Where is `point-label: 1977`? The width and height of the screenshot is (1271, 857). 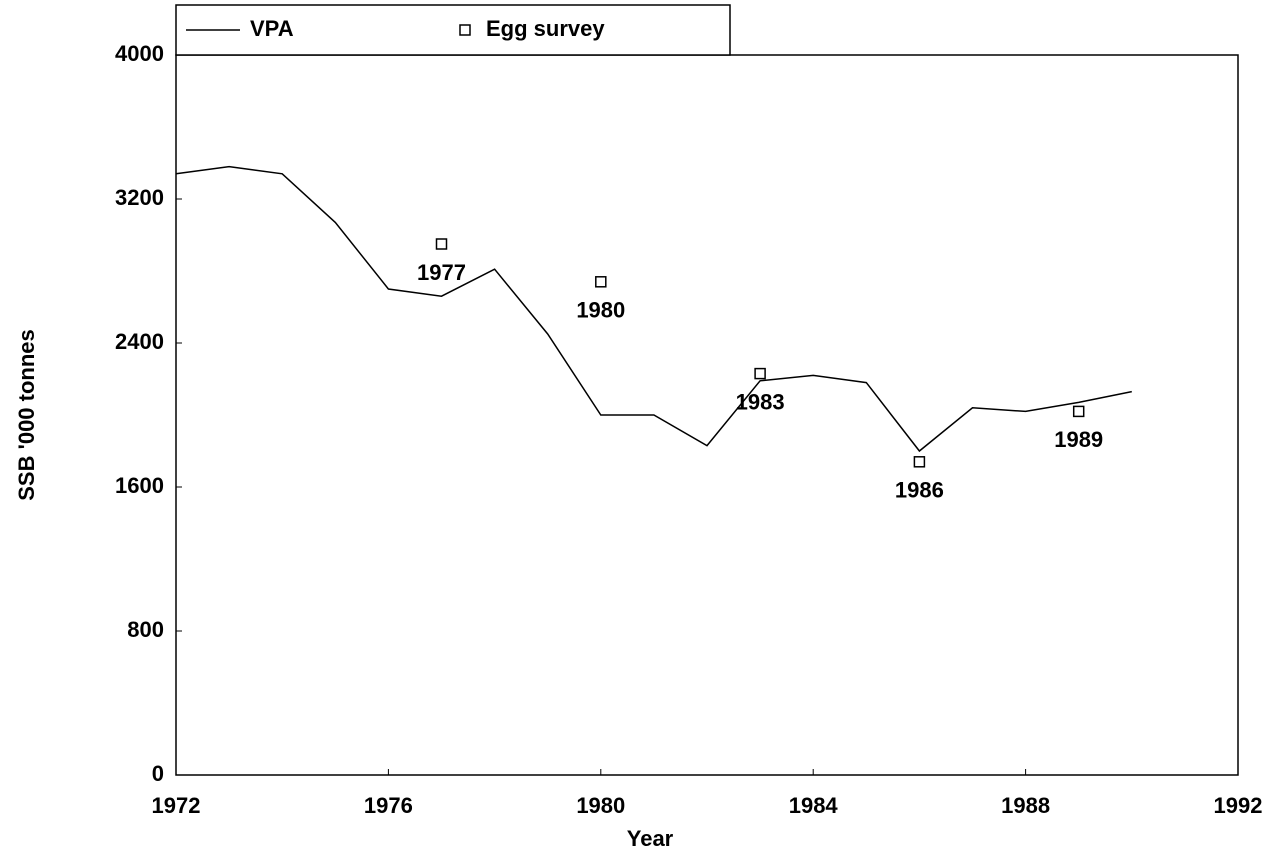
point-label: 1977 is located at coordinates (441, 272).